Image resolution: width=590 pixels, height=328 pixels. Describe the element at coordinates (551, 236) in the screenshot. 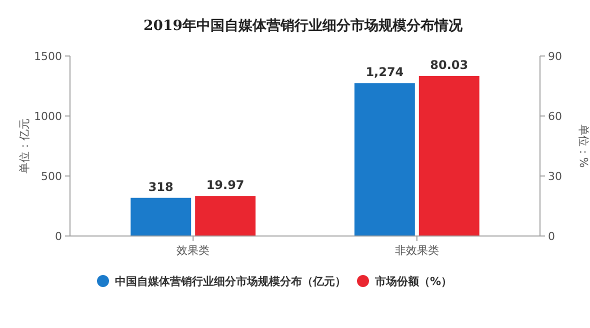

I see `y2-tick-label: 0` at that location.